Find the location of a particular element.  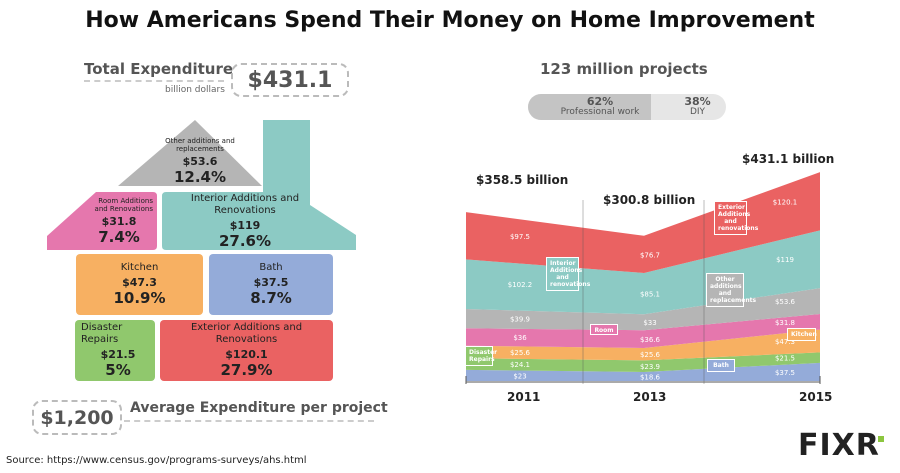

data-label: $36.6 is located at coordinates (650, 340).